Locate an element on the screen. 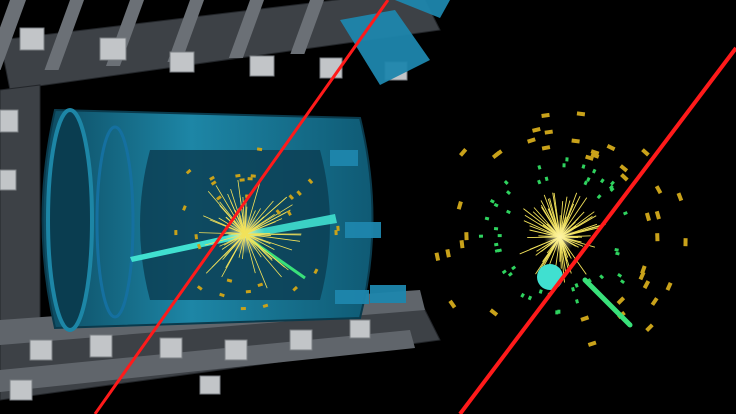 This screenshot has height=414, width=736. electron-deposit-icon is located at coordinates (550, 277).